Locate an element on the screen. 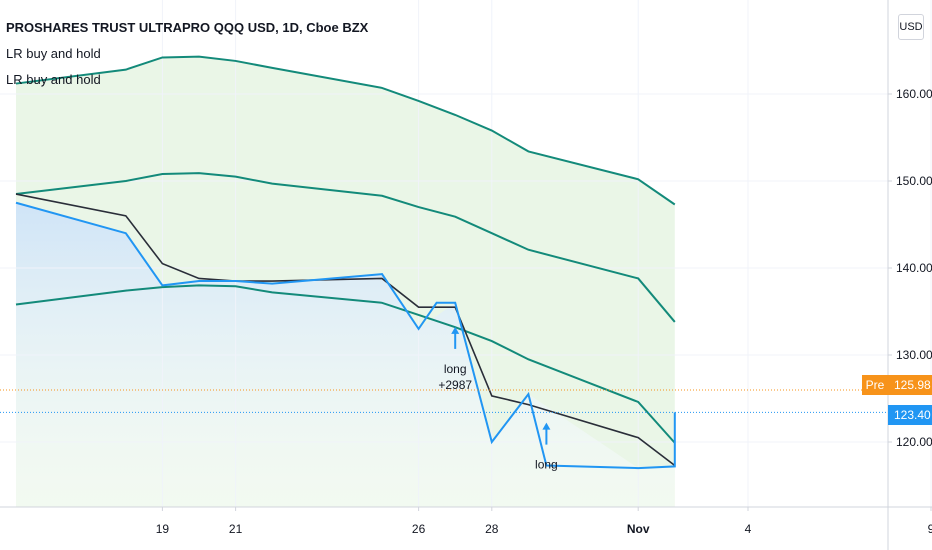 Image resolution: width=932 pixels, height=550 pixels. signal-profit-label: +2987 is located at coordinates (455, 385).